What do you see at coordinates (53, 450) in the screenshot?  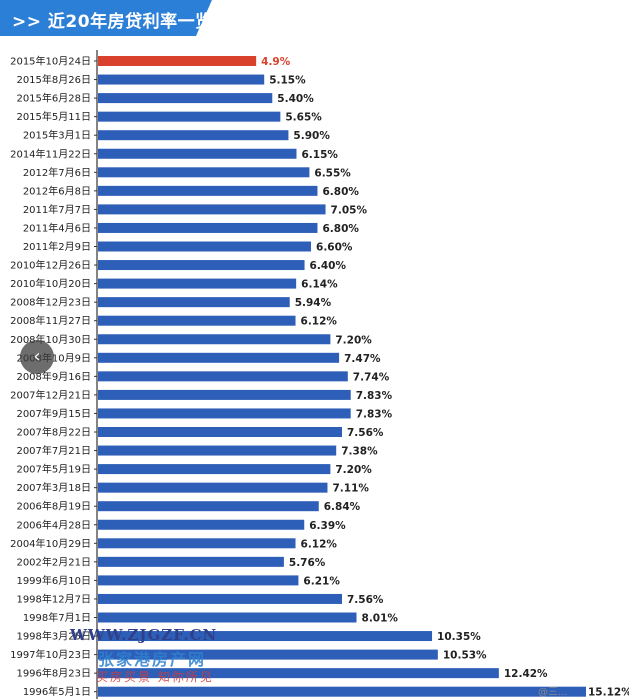 I see `category-label: 2007年7月21日` at bounding box center [53, 450].